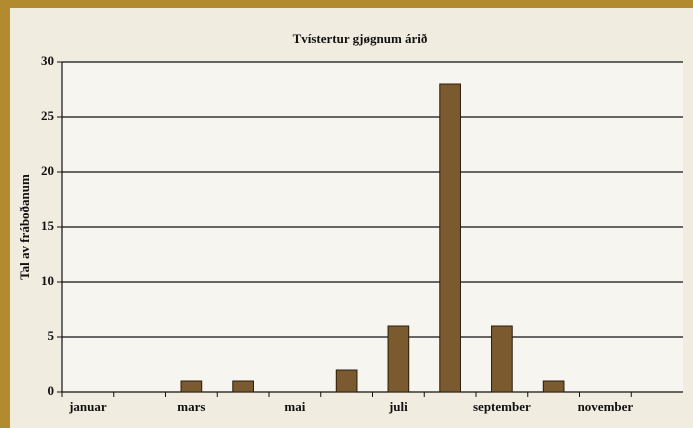 The height and width of the screenshot is (428, 693). Describe the element at coordinates (87, 406) in the screenshot. I see `x-tick-label: januar` at that location.